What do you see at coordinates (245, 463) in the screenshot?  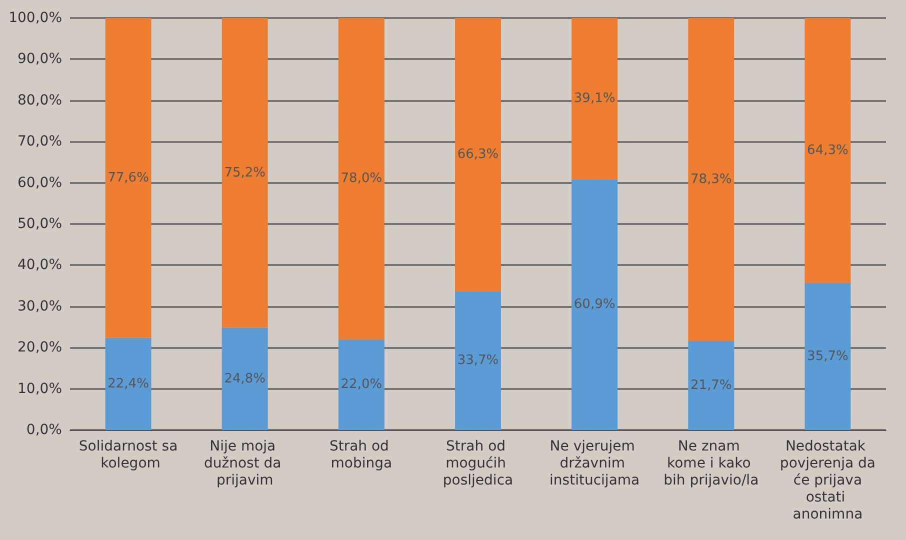 I see `x-tick-label: Nije moja dužnost da prijavim` at bounding box center [245, 463].